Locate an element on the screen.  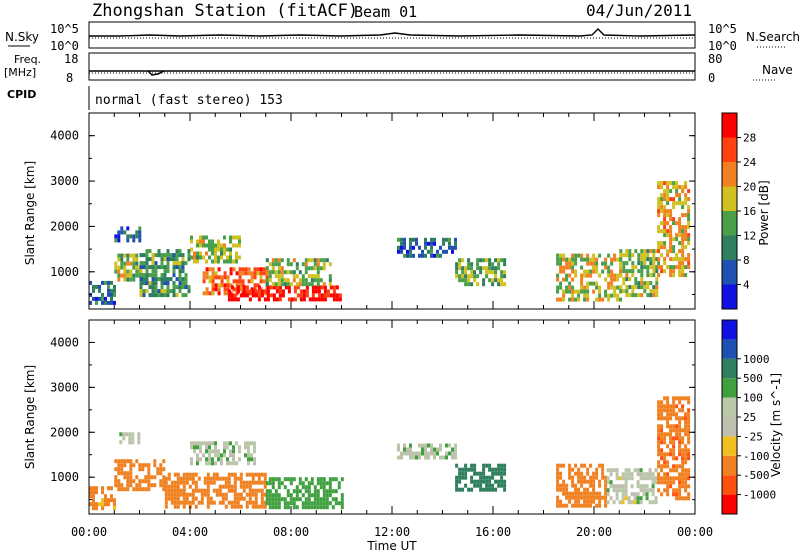
velocity-colorbar: 1000 500 100 25 -25 -100 -500 -1000 is located at coordinates (748, 417).